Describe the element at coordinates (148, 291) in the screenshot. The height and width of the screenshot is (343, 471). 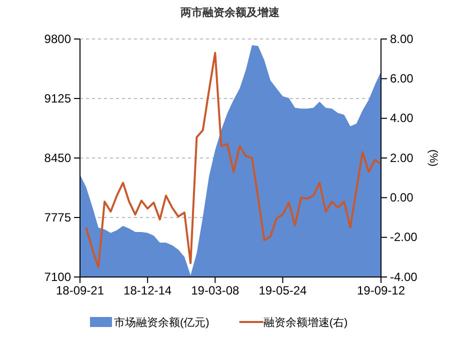
I see `x-tick-label: 18-12-14` at that location.